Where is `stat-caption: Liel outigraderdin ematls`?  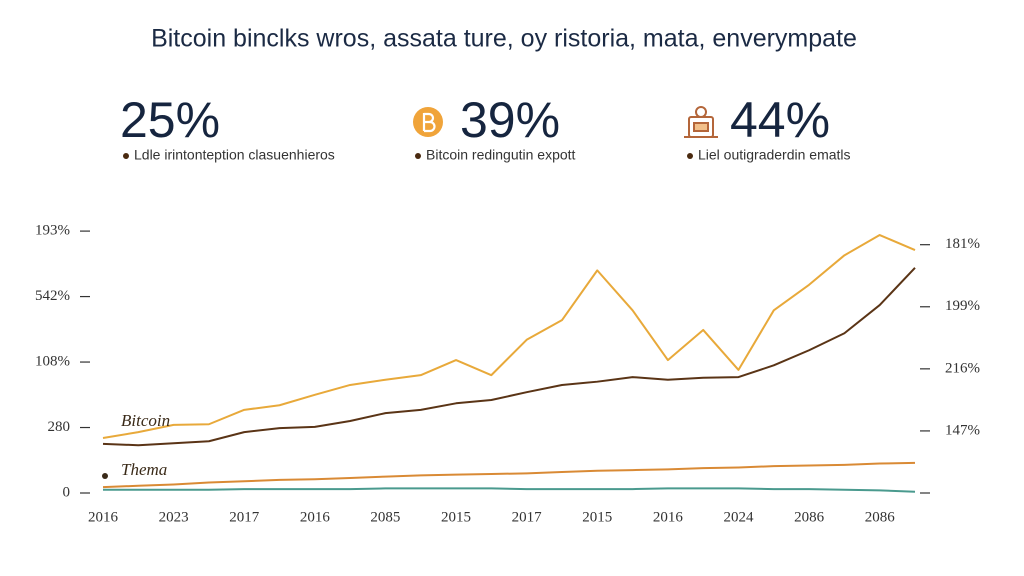
stat-caption: Liel outigraderdin ematls is located at coordinates (774, 155).